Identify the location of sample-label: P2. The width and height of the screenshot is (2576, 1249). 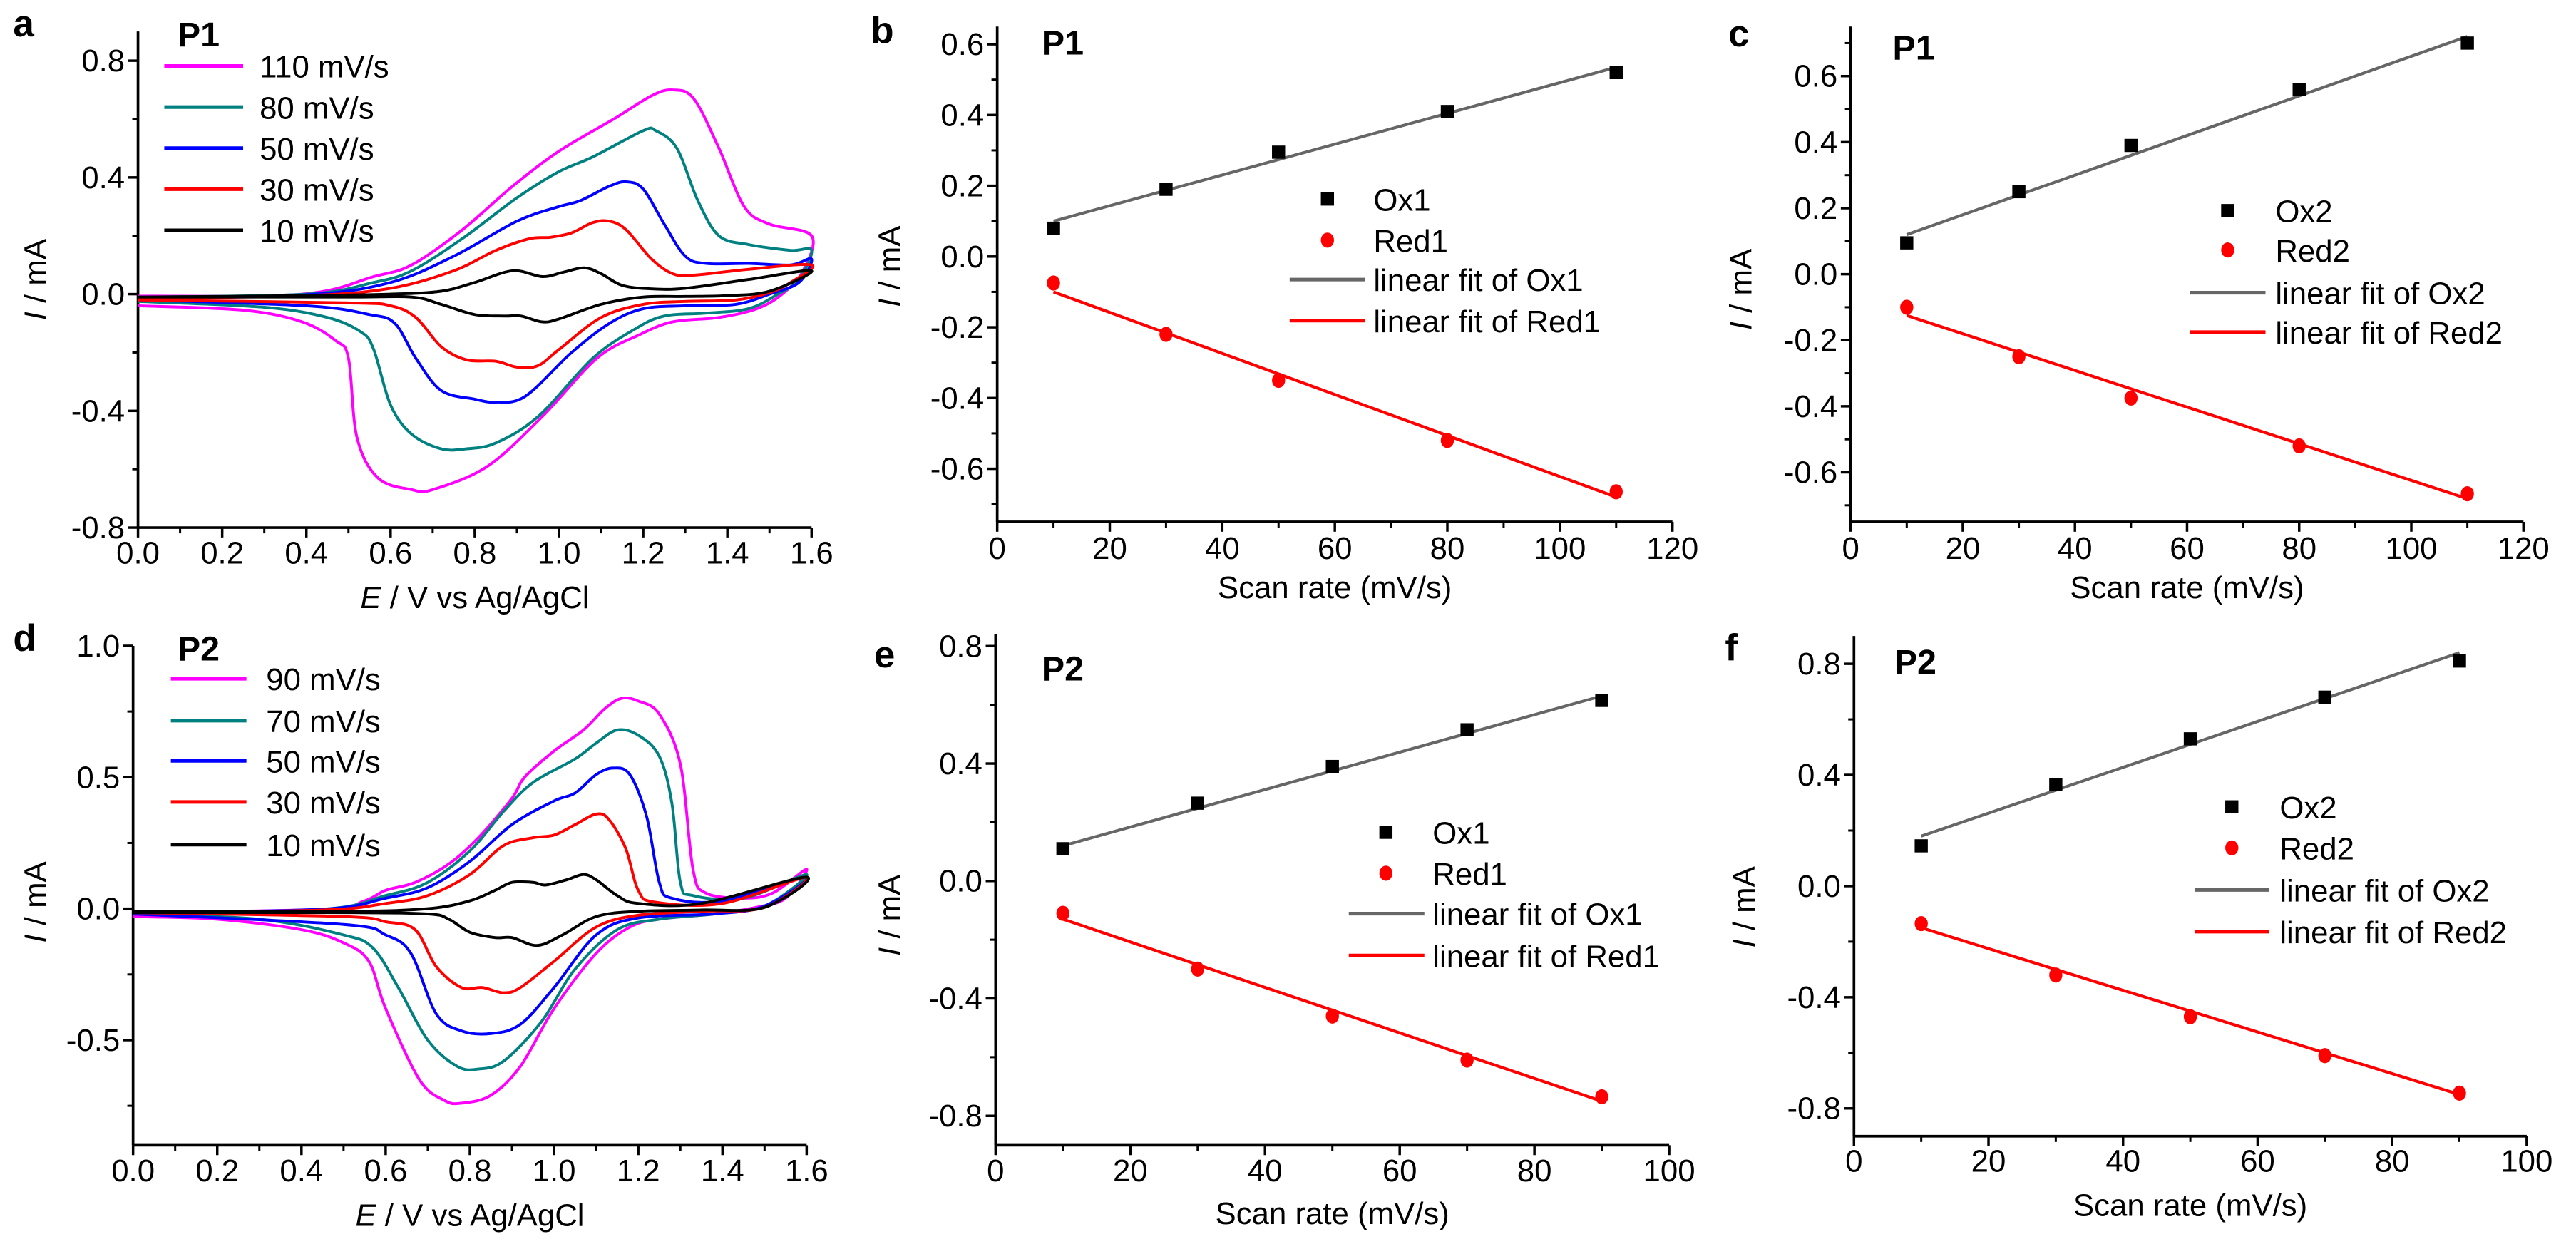
(1063, 668).